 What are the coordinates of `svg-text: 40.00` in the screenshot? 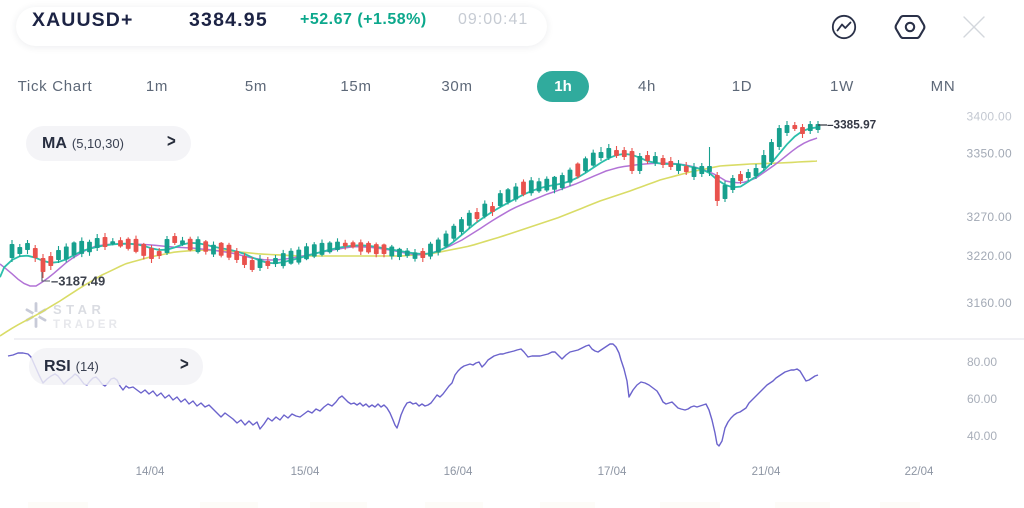 It's located at (982, 436).